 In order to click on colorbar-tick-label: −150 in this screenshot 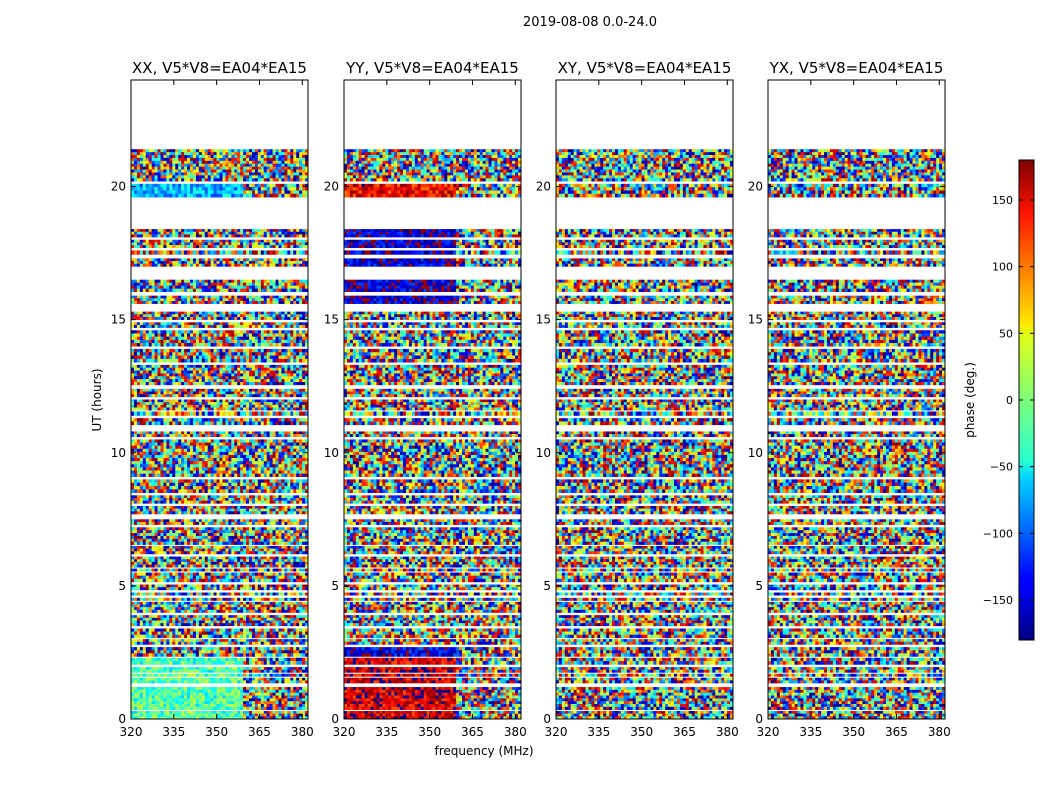, I will do `click(998, 600)`.